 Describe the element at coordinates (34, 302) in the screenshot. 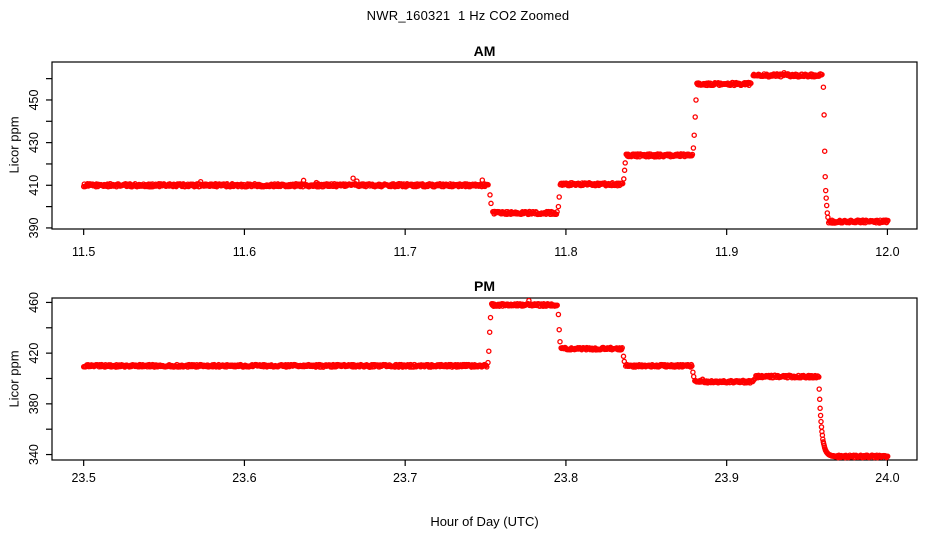

I see `pm-y-tick-label: 460` at that location.